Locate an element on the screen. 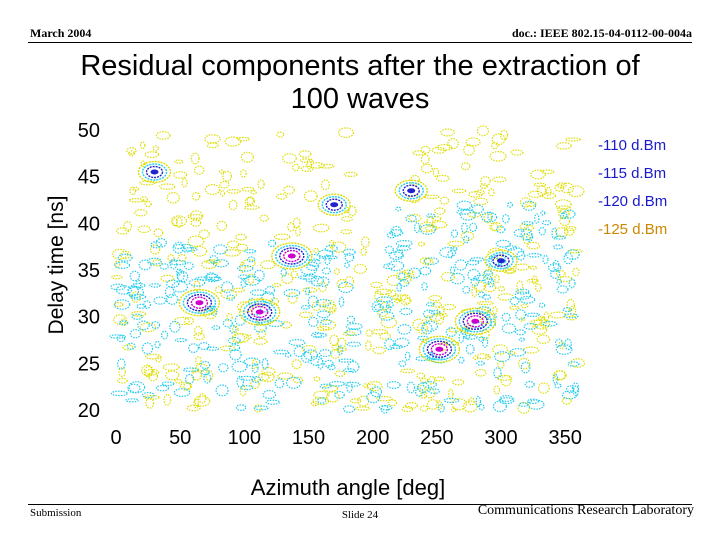 The height and width of the screenshot is (540, 720). peak-core is located at coordinates (475, 321).